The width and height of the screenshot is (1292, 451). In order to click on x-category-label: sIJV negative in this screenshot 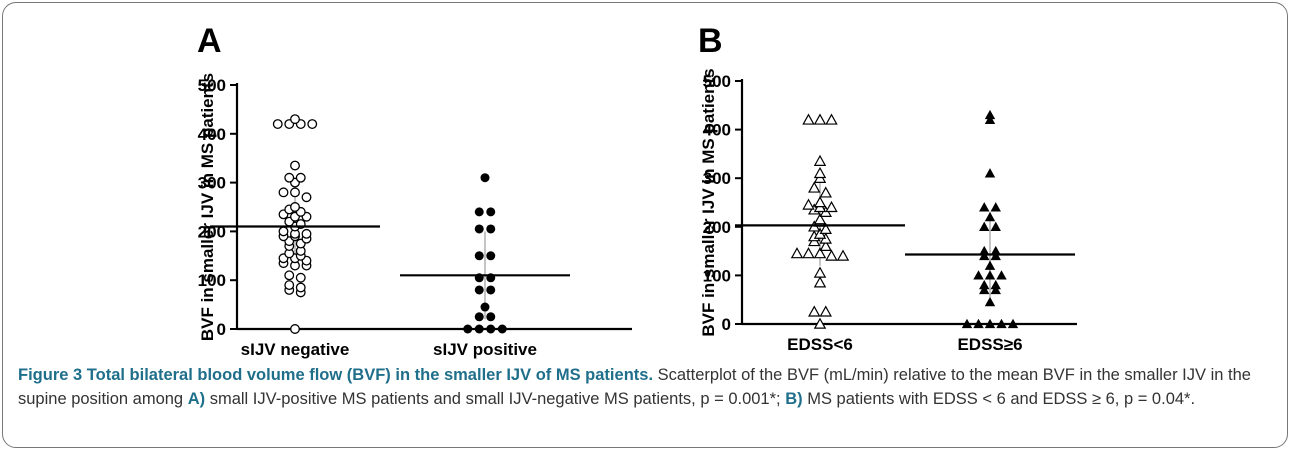, I will do `click(295, 349)`.